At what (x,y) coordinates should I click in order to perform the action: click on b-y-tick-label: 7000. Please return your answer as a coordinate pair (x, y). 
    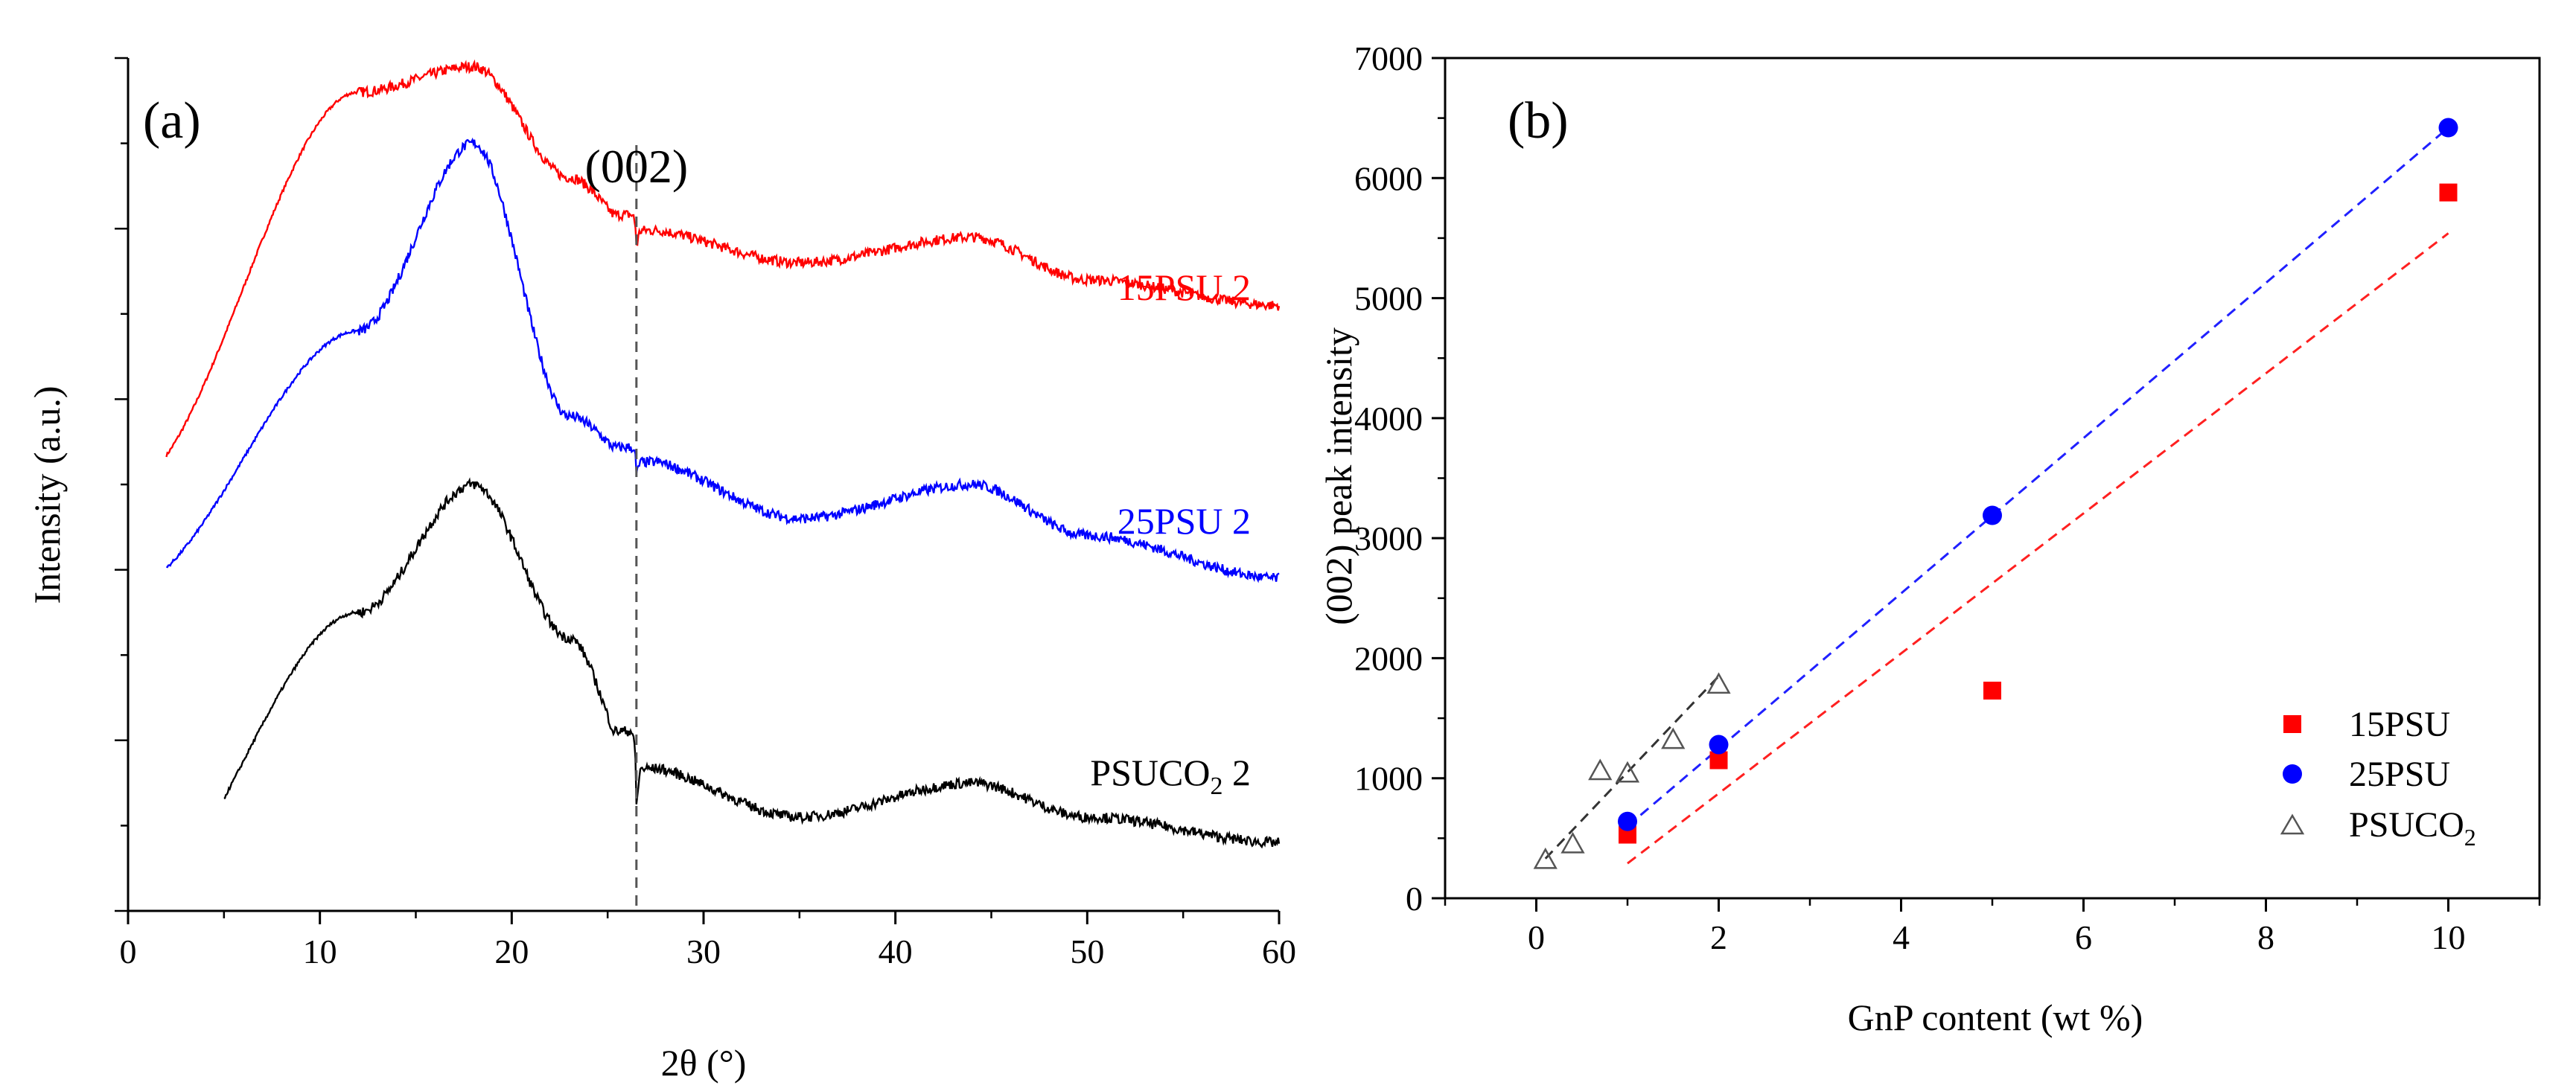
    Looking at the image, I should click on (1388, 58).